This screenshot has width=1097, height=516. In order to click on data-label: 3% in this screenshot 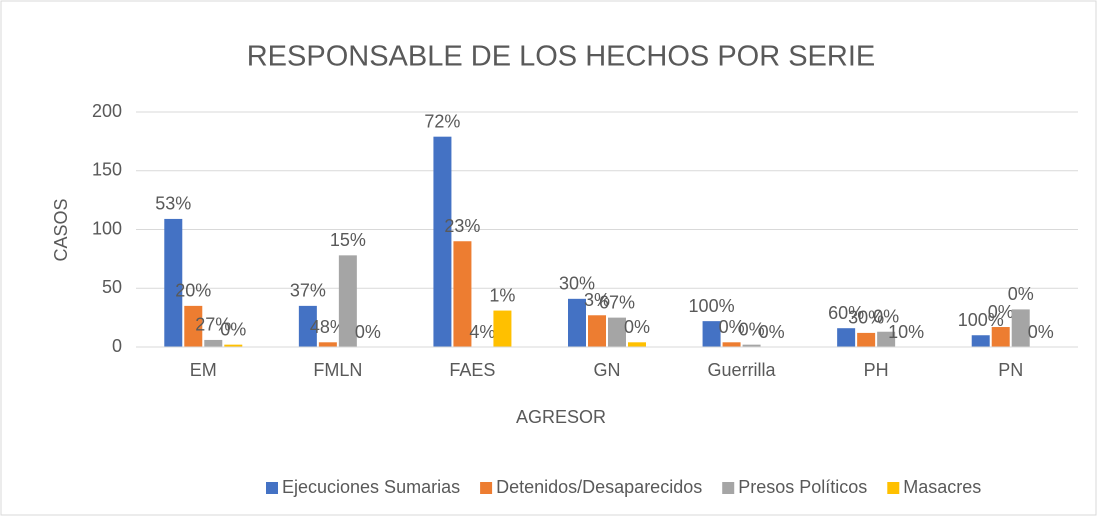, I will do `click(597, 300)`.